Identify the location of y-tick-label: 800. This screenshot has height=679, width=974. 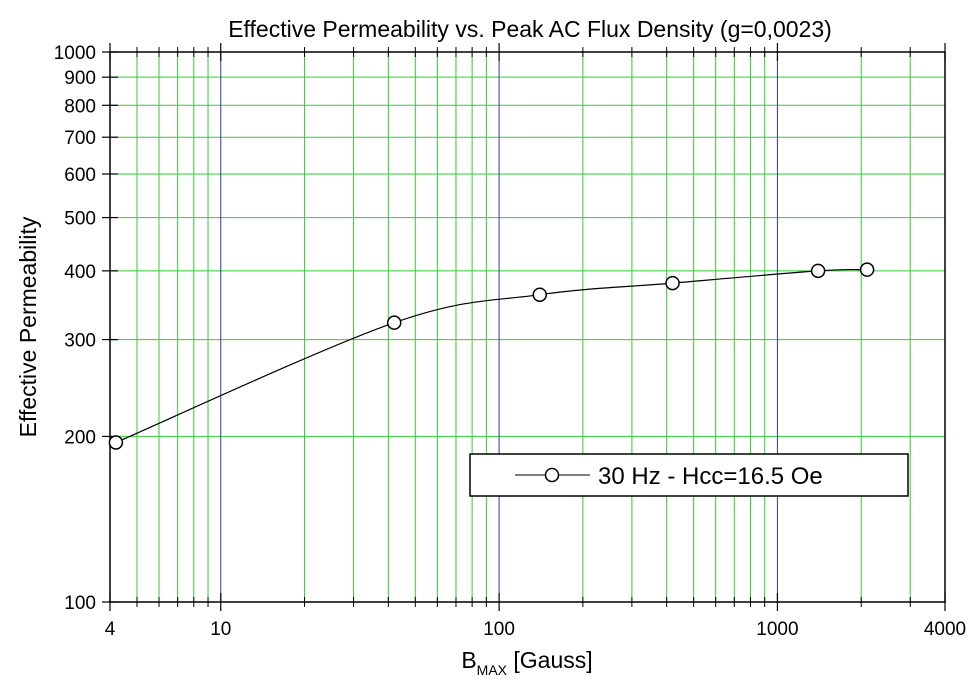
(80, 106).